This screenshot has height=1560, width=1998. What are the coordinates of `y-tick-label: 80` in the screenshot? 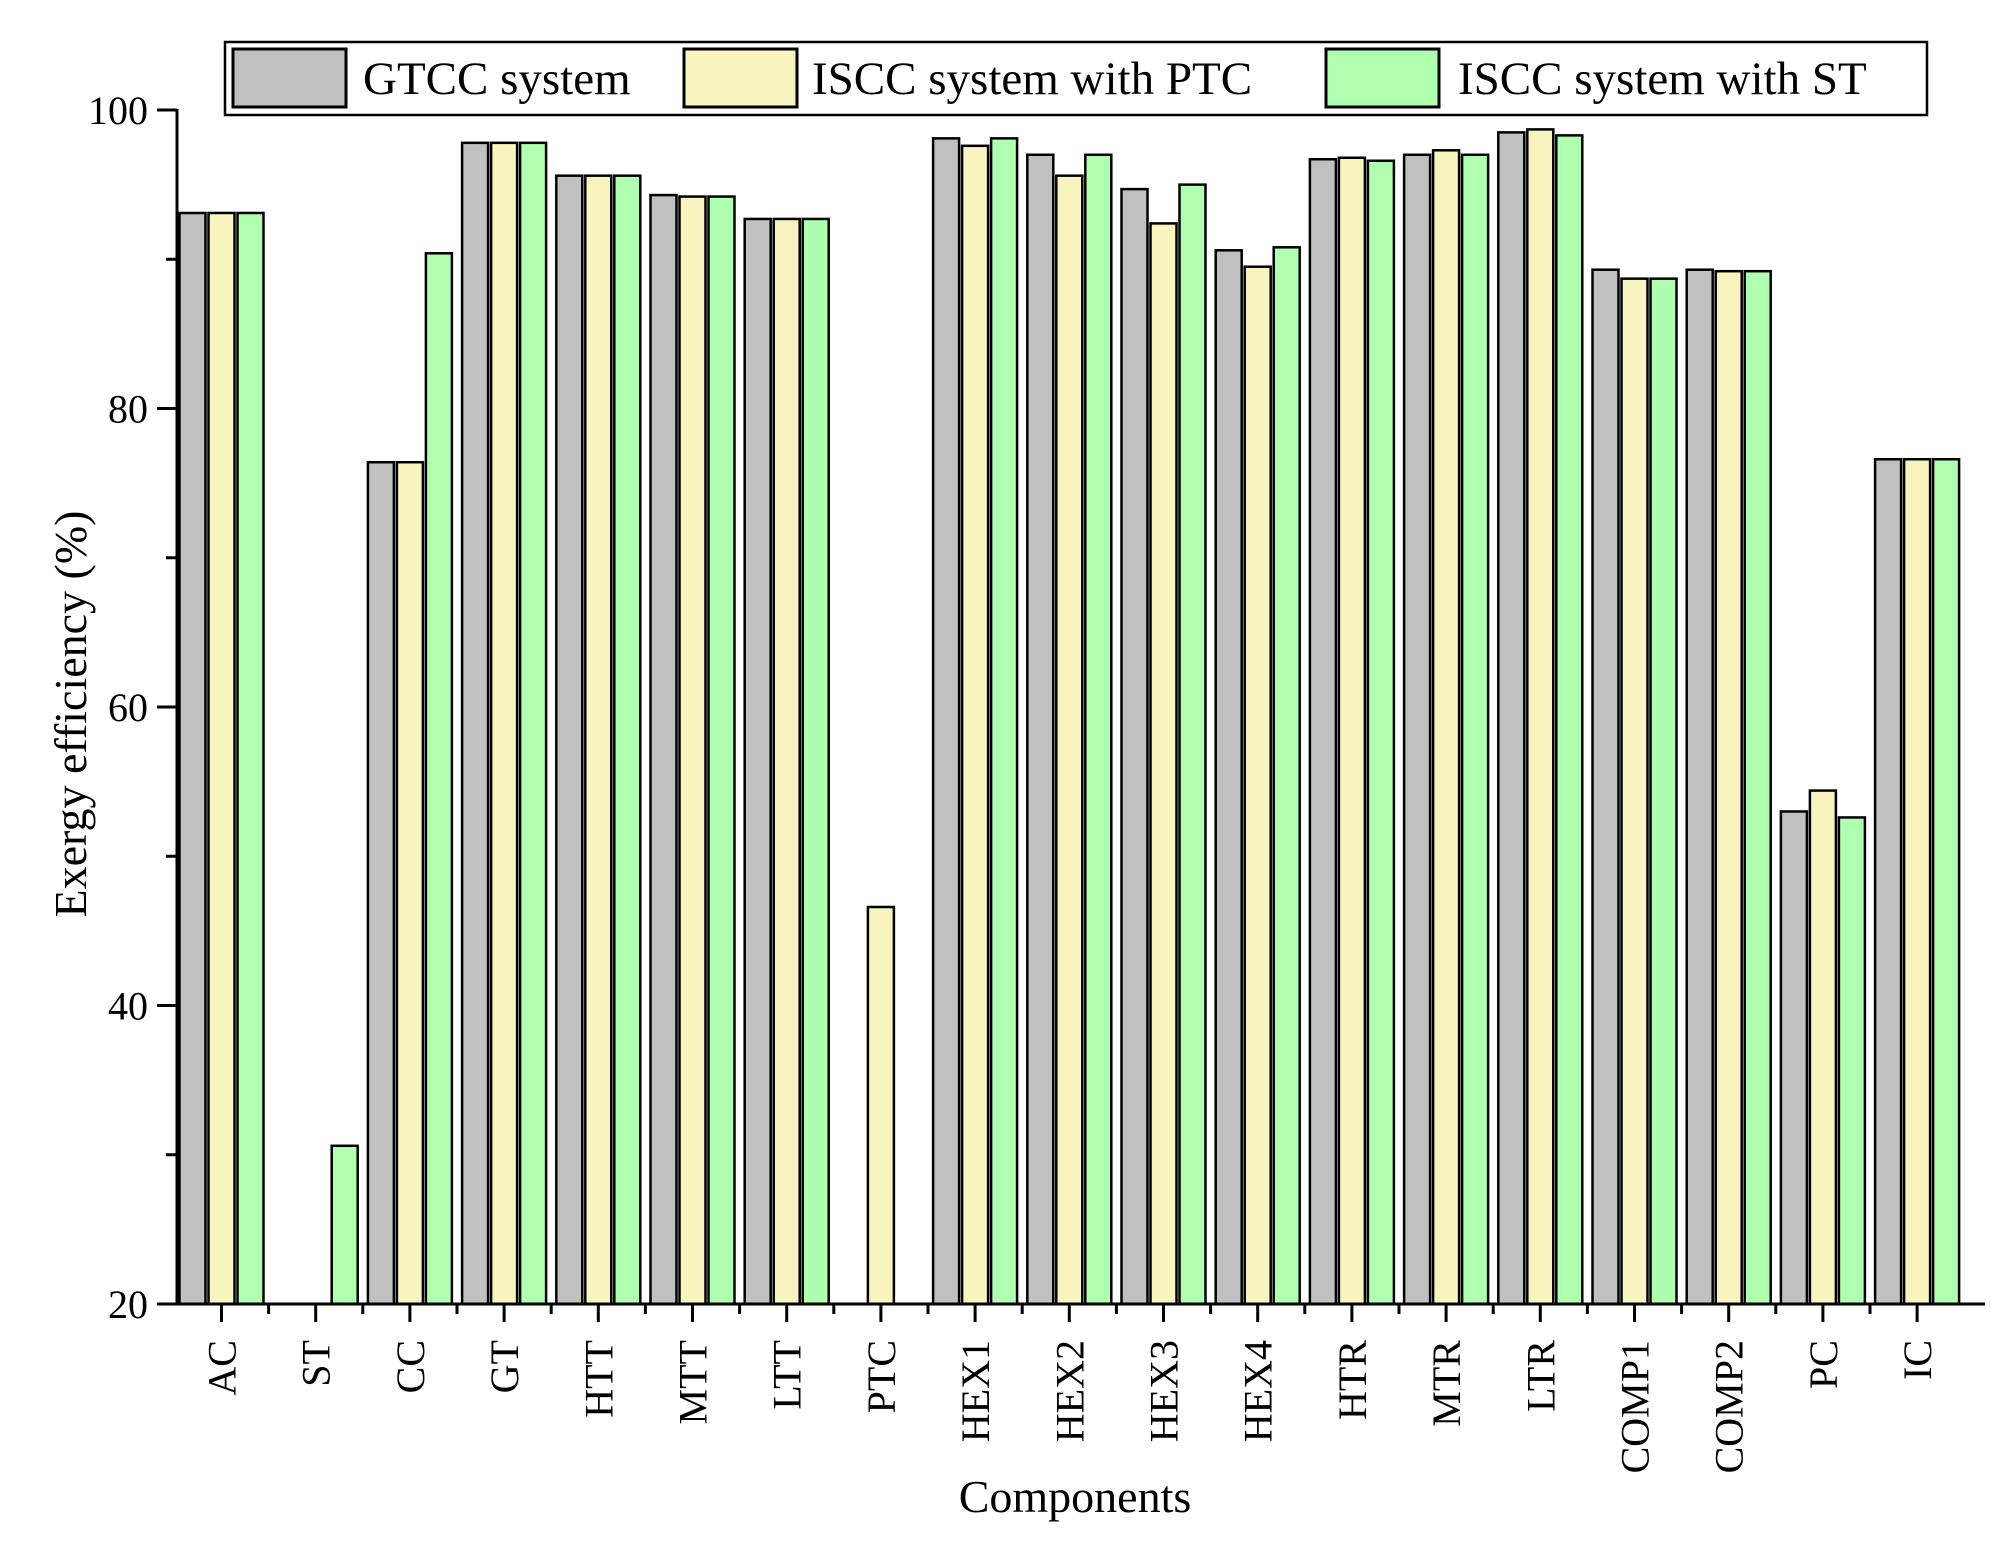 It's located at (128, 409).